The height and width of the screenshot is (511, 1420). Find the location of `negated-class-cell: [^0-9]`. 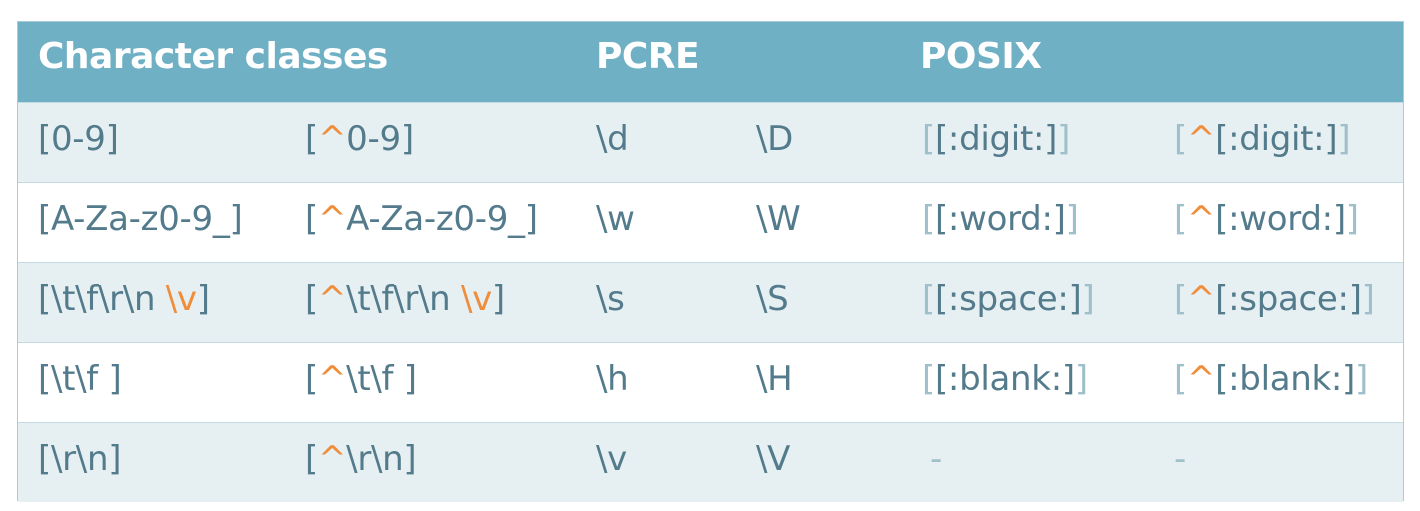

negated-class-cell: [^0-9] is located at coordinates (359, 139).